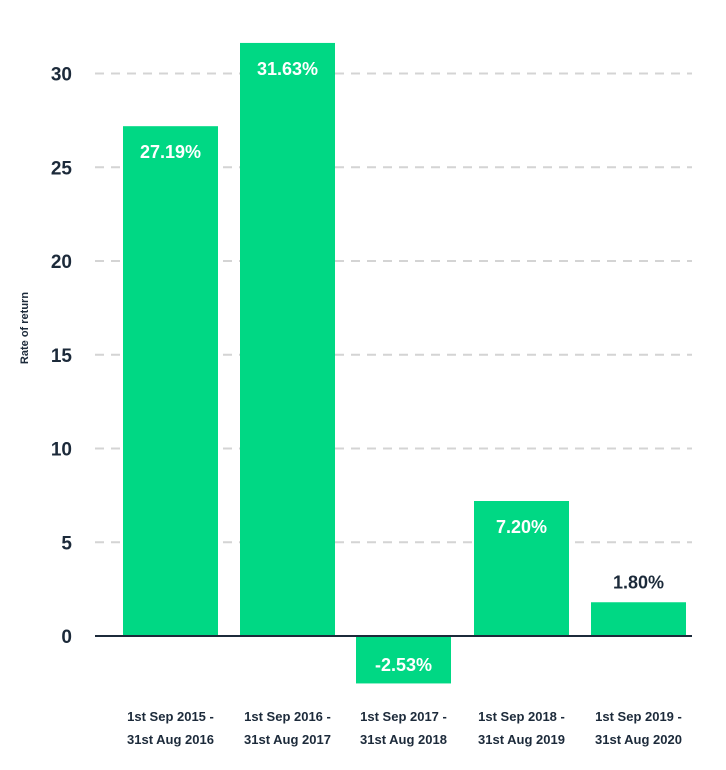  What do you see at coordinates (287, 69) in the screenshot?
I see `data-label: 31.63%` at bounding box center [287, 69].